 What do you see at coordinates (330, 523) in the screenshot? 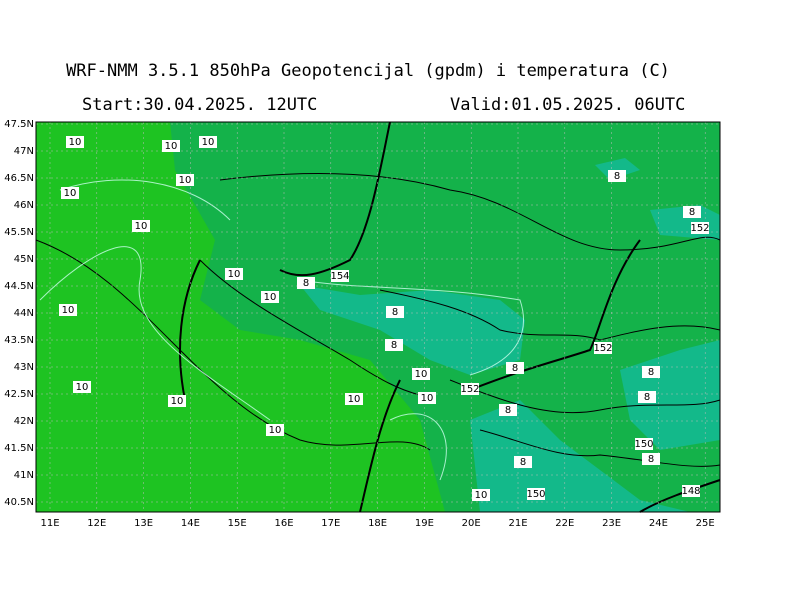
I see `lon-label: 17E` at bounding box center [330, 523].